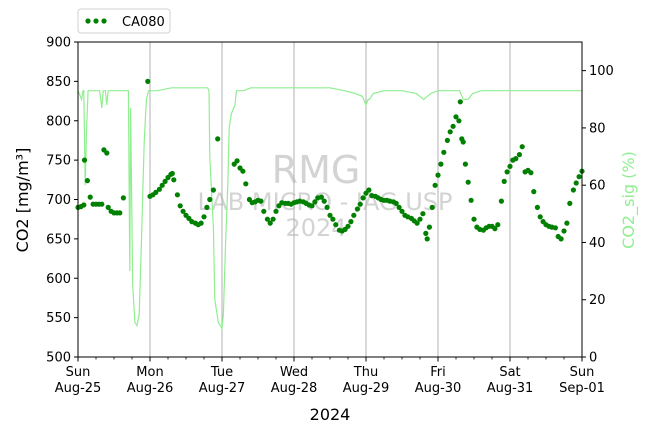 The width and height of the screenshot is (653, 433). What do you see at coordinates (124, 21) in the screenshot?
I see `legend-box` at bounding box center [124, 21].